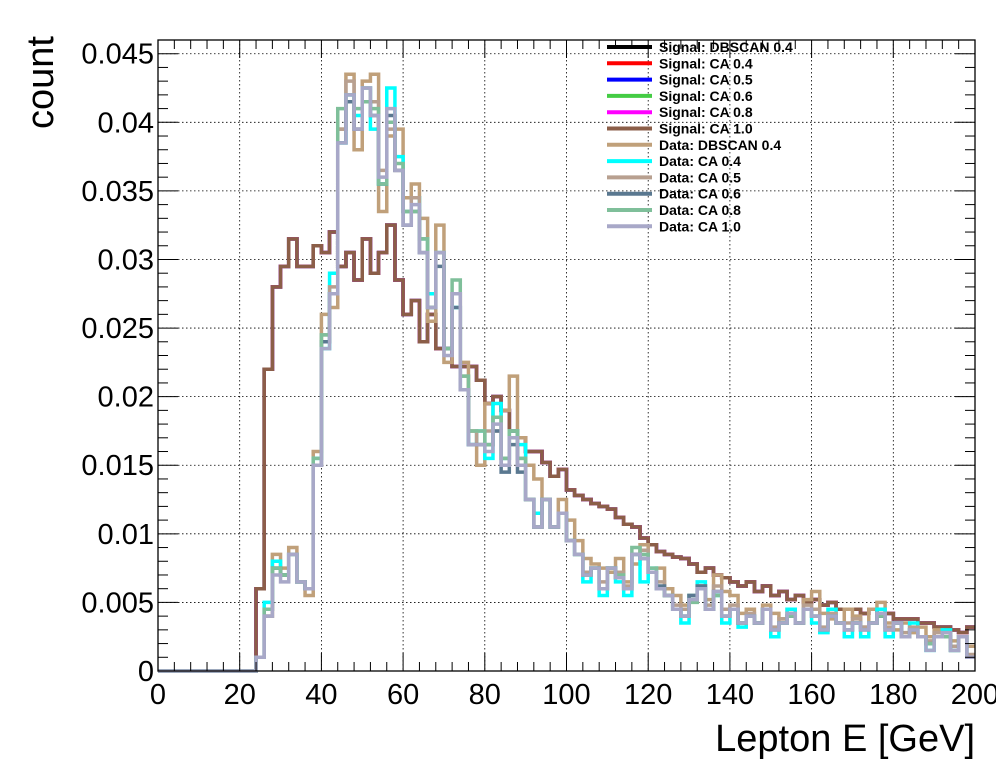 The image size is (996, 772). Describe the element at coordinates (706, 63) in the screenshot. I see `legend-label: Signal: CA 0.4` at that location.